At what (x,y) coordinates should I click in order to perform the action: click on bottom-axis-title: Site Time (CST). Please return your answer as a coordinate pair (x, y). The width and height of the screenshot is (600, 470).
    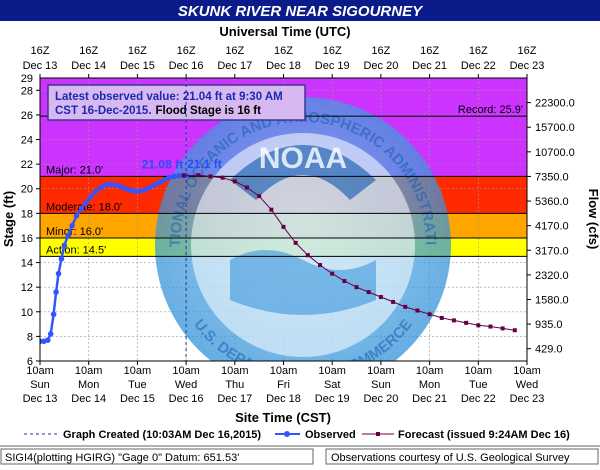
    Looking at the image, I should click on (283, 417).